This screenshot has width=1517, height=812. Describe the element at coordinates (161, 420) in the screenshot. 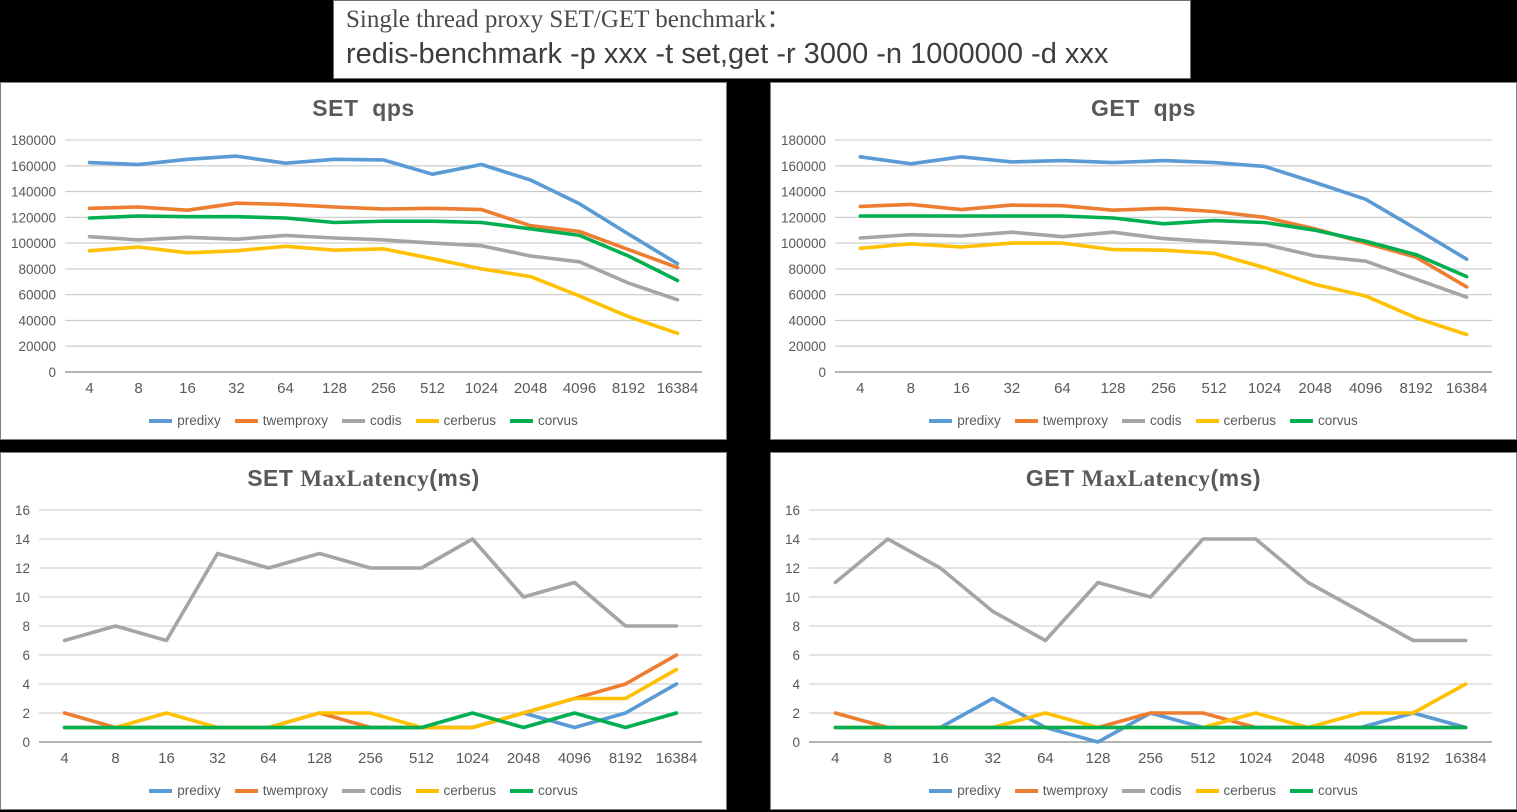

I see `predixy-legend-swatch-icon` at that location.